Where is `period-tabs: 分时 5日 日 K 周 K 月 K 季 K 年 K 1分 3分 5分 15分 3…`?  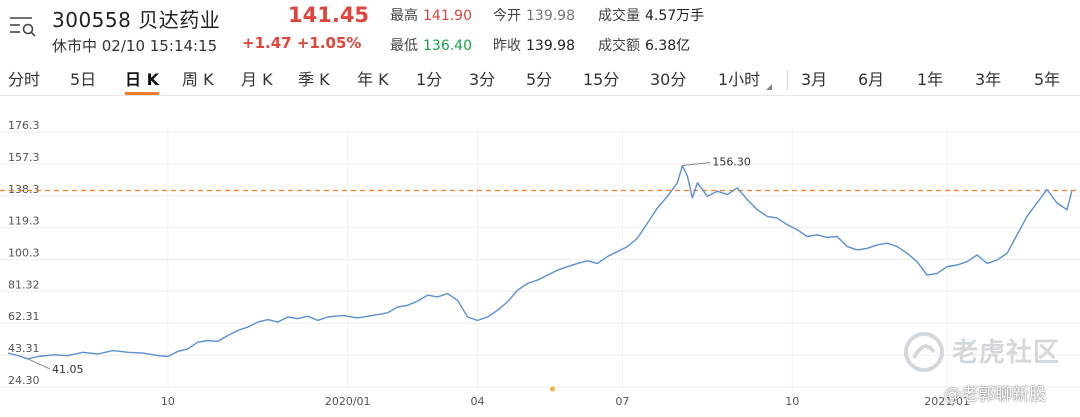
period-tabs: 分时 5日 日 K 周 K 月 K 季 K 年 K 1分 3分 5分 15分 3… is located at coordinates (540, 79).